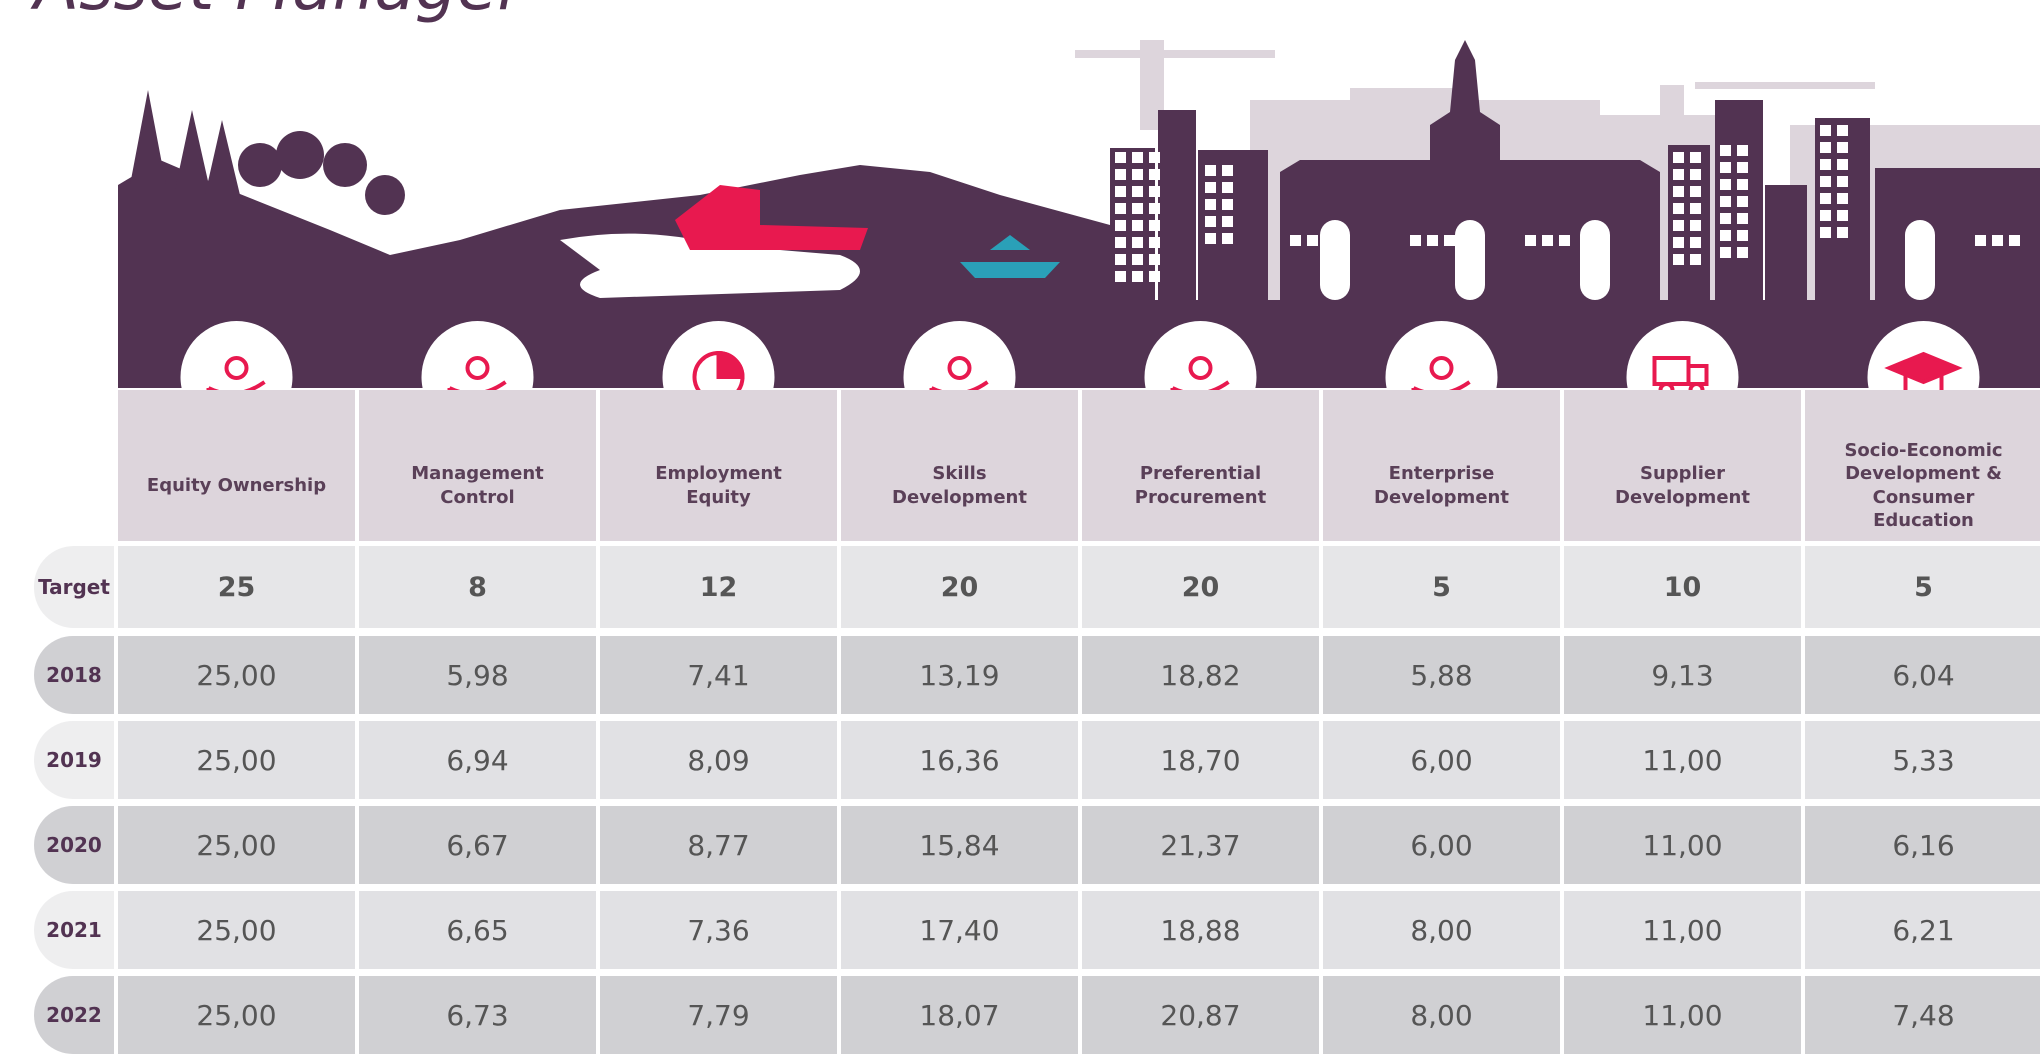  What do you see at coordinates (1200, 1015) in the screenshot?
I see `table-cell: 20,87` at bounding box center [1200, 1015].